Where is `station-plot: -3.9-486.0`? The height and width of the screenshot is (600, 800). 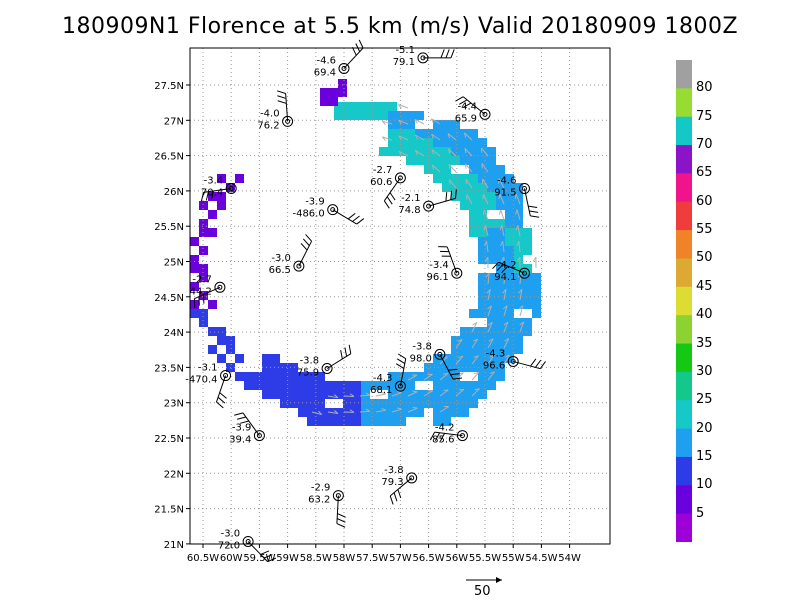 station-plot: -3.9-486.0 is located at coordinates (328, 211).